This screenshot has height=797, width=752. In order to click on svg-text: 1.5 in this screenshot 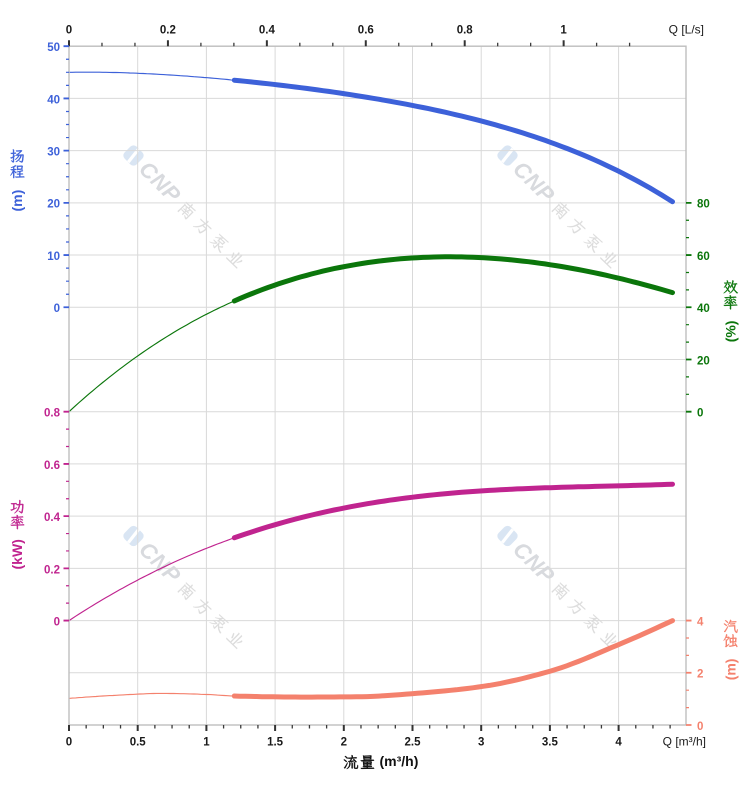, I will do `click(275, 743)`.